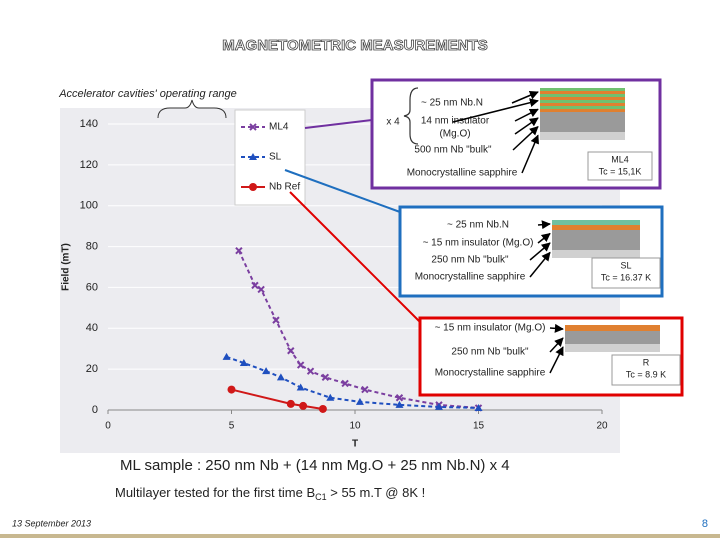  I want to click on sample-tc: Tc = 8.9 K, so click(646, 374).